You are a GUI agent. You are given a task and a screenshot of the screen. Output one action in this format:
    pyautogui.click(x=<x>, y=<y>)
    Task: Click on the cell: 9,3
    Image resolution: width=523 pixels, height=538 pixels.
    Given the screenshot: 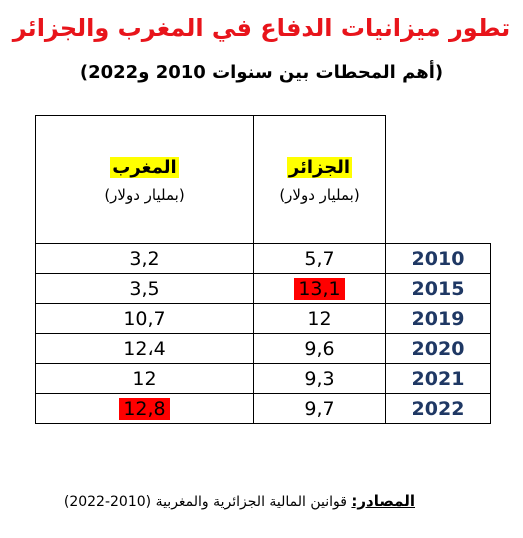 What is the action you would take?
    pyautogui.click(x=319, y=378)
    